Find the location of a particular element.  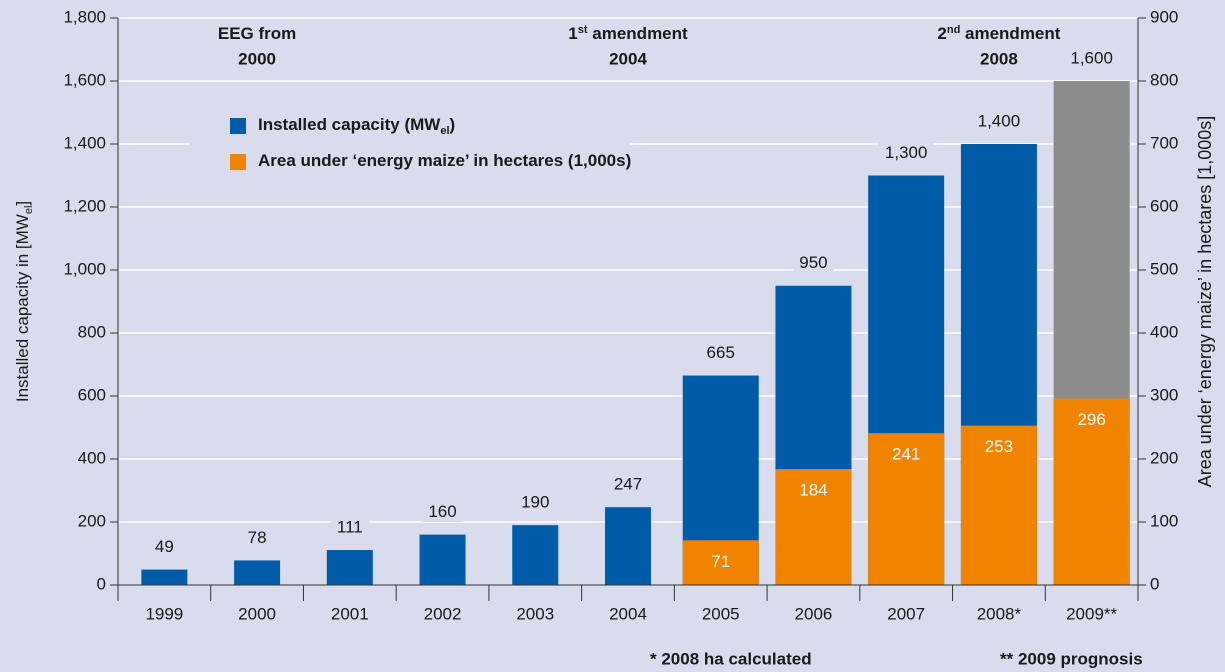

y-tick-label: 400 is located at coordinates (92, 457).